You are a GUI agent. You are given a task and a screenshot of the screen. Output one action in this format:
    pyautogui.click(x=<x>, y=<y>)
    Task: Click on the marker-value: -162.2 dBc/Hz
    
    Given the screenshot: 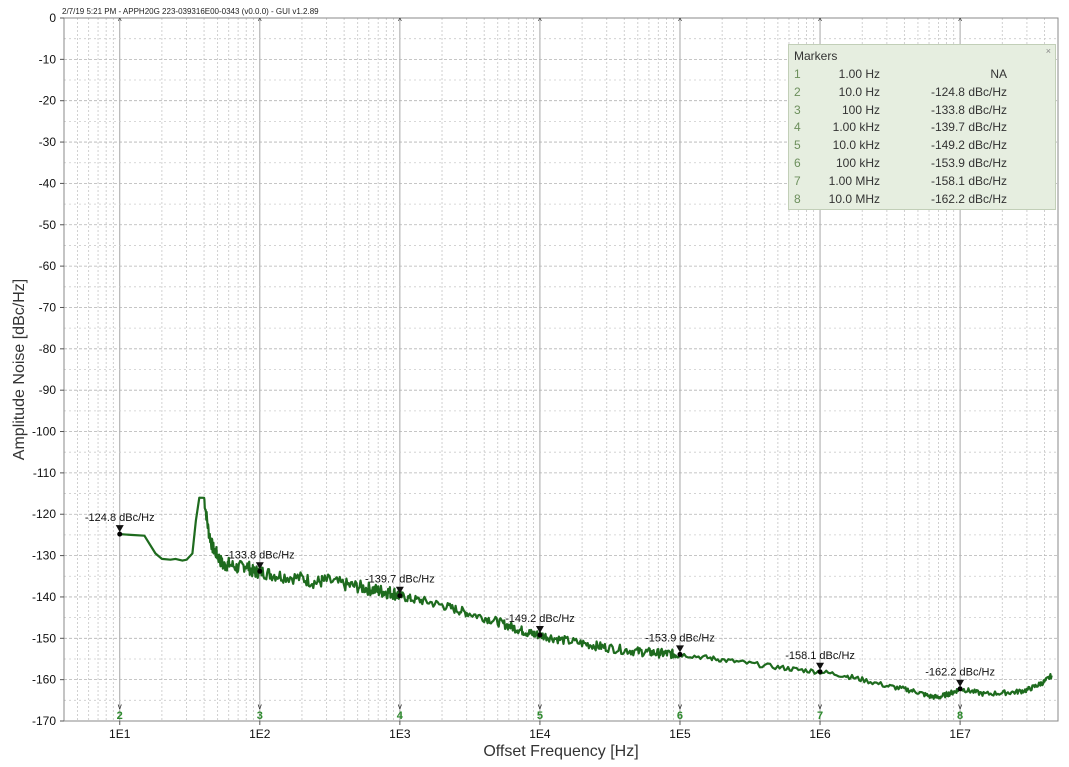 What is the action you would take?
    pyautogui.click(x=968, y=198)
    